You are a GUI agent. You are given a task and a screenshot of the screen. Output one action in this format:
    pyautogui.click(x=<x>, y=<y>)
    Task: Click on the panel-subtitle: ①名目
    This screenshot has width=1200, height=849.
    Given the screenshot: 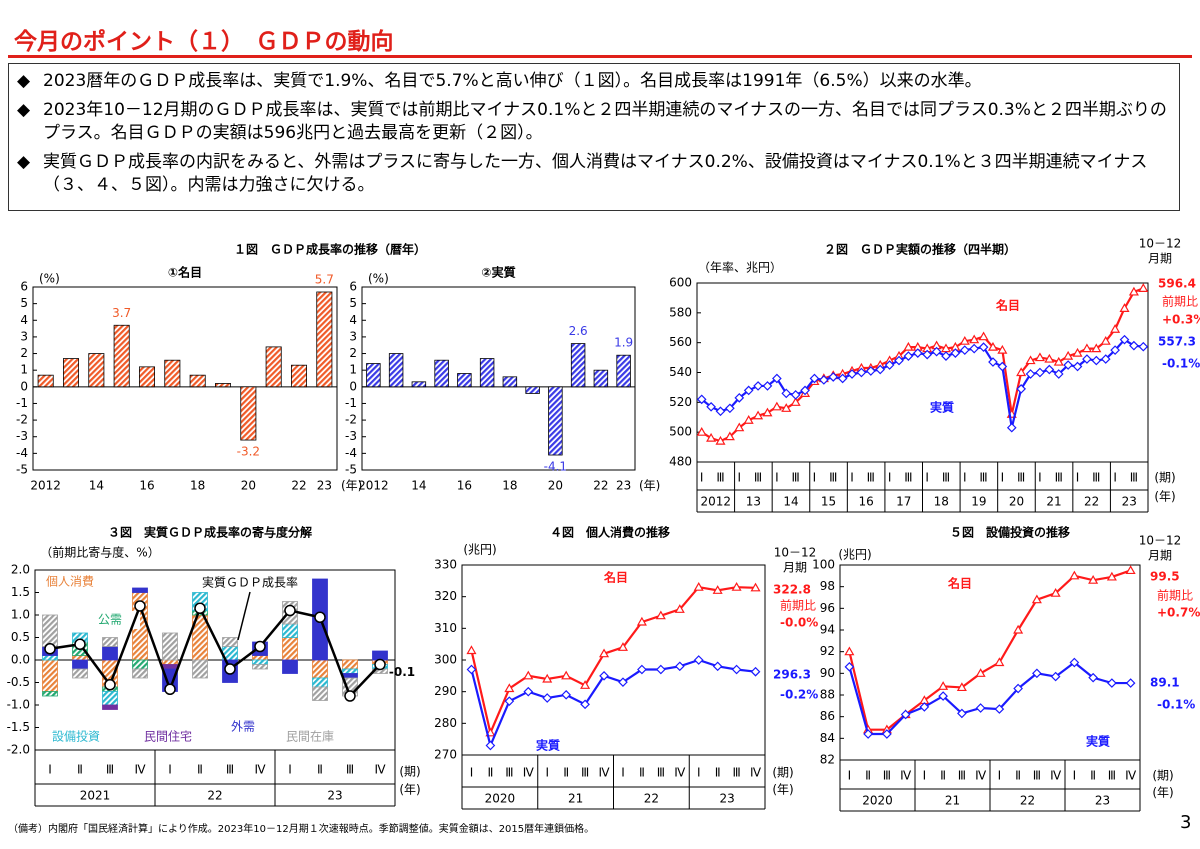 What is the action you would take?
    pyautogui.click(x=185, y=272)
    